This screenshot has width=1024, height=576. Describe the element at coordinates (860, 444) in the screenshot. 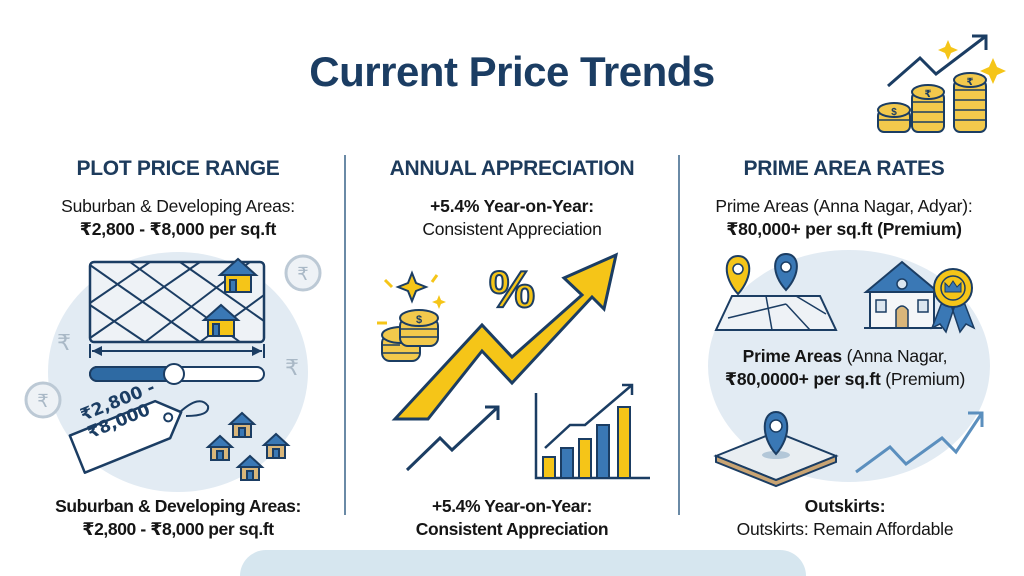

I see `outskirts-illustration` at that location.